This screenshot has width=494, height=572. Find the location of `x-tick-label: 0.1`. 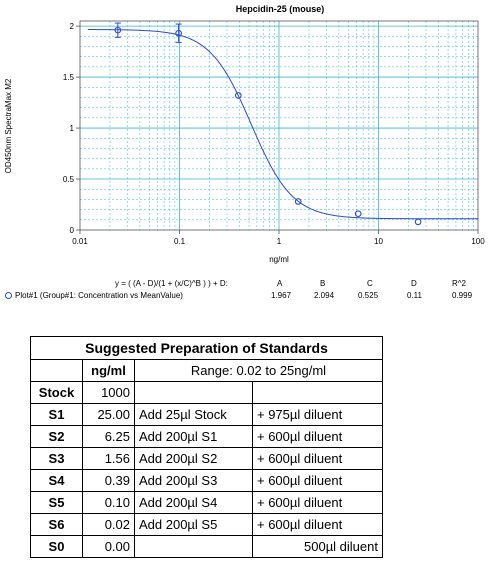

x-tick-label: 0.1 is located at coordinates (180, 241).